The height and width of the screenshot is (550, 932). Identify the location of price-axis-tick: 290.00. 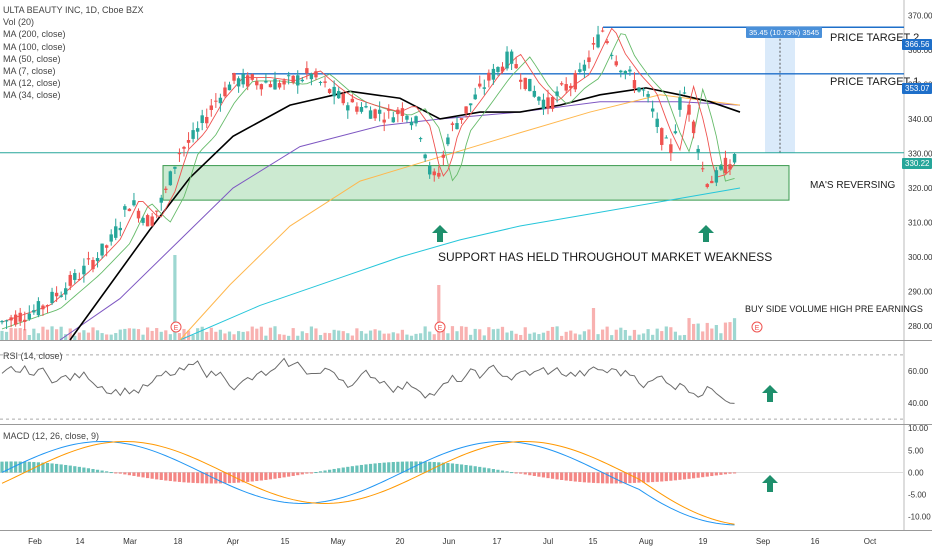
(920, 292).